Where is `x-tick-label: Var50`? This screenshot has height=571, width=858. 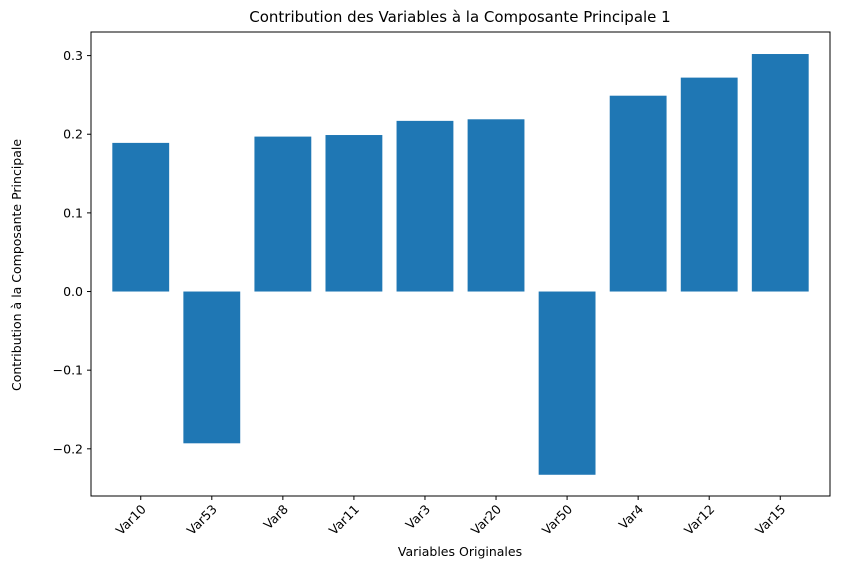 x-tick-label: Var50 is located at coordinates (557, 519).